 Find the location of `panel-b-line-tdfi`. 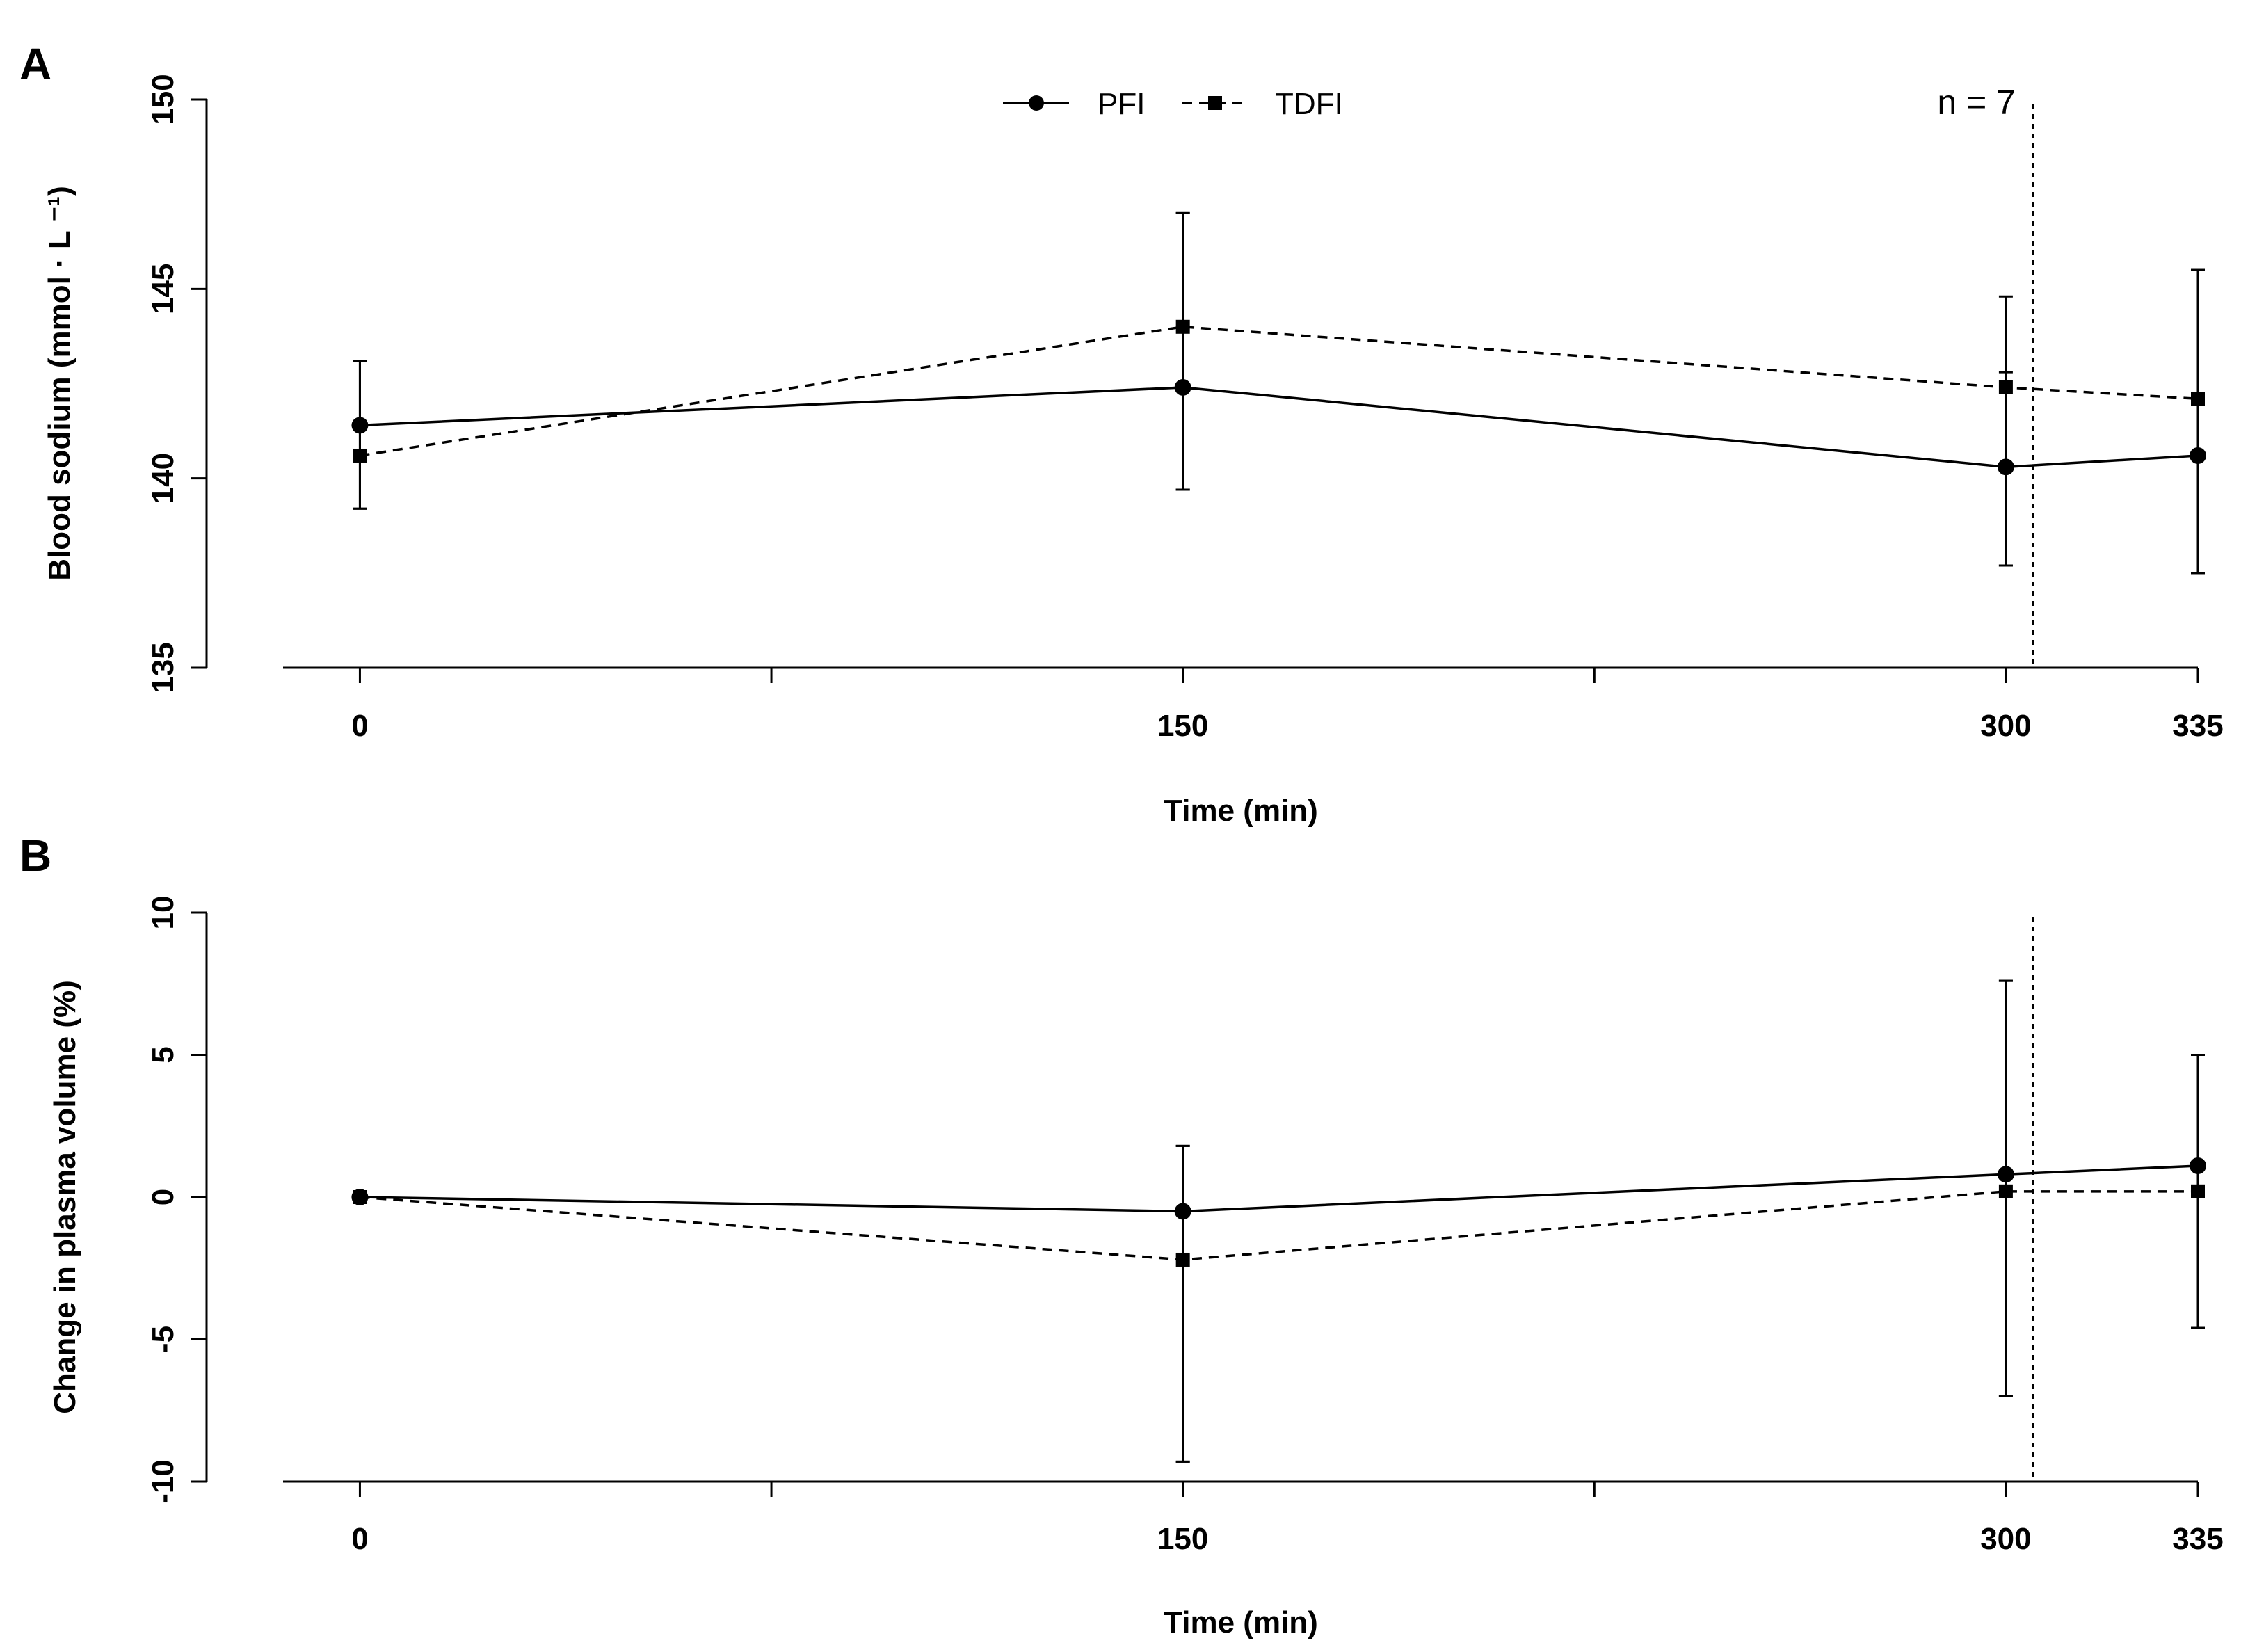

panel-b-line-tdfi is located at coordinates (1279, 1225).